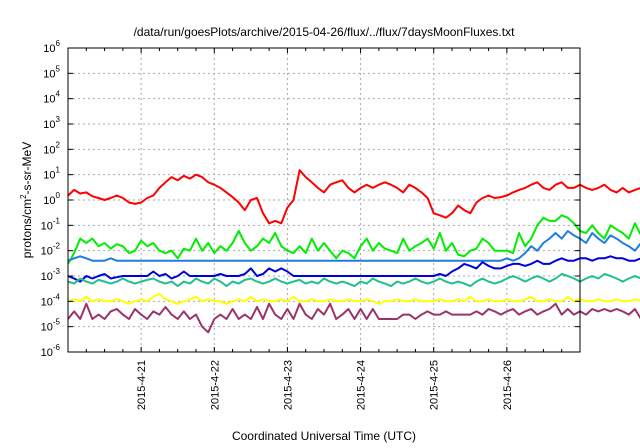 The width and height of the screenshot is (640, 448). I want to click on y-tick-label: 10⁵, so click(51, 72).